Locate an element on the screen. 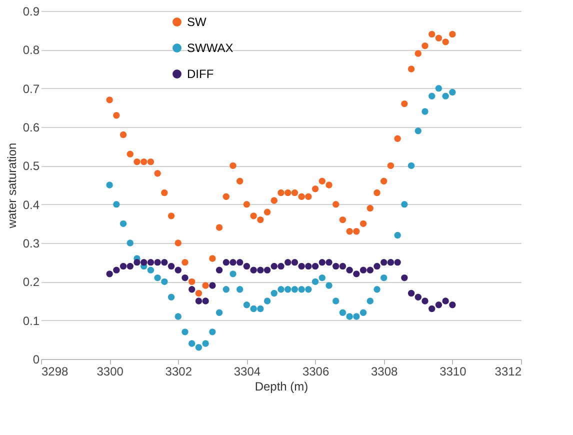 The image size is (573, 435). x-tick-label: 3298 is located at coordinates (55, 371).